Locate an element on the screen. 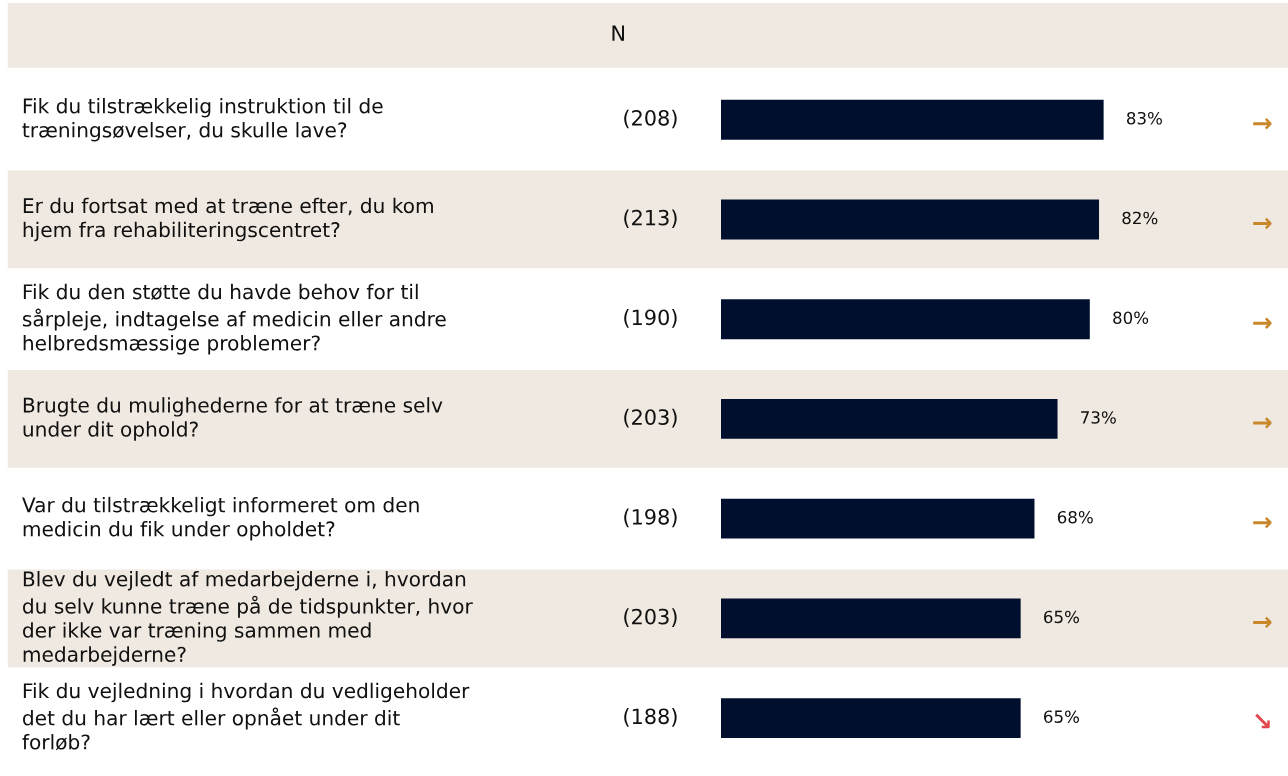 This screenshot has width=1288, height=776. data-label: 80% is located at coordinates (1131, 318).